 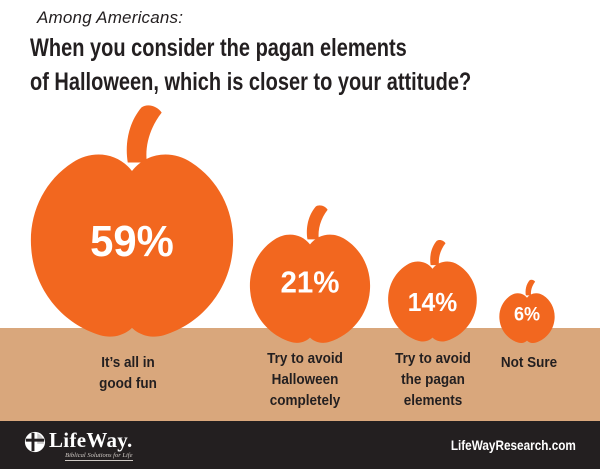 I want to click on brand-tagline: Biblical Solutions for Life, so click(x=99, y=456).